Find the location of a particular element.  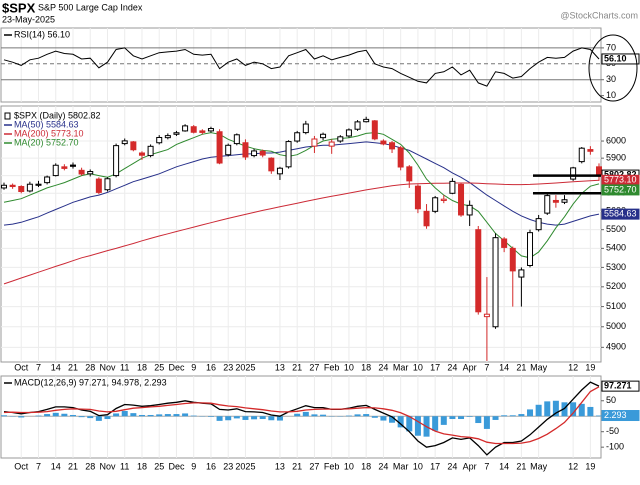

rsi-panel is located at coordinates (301, 65).